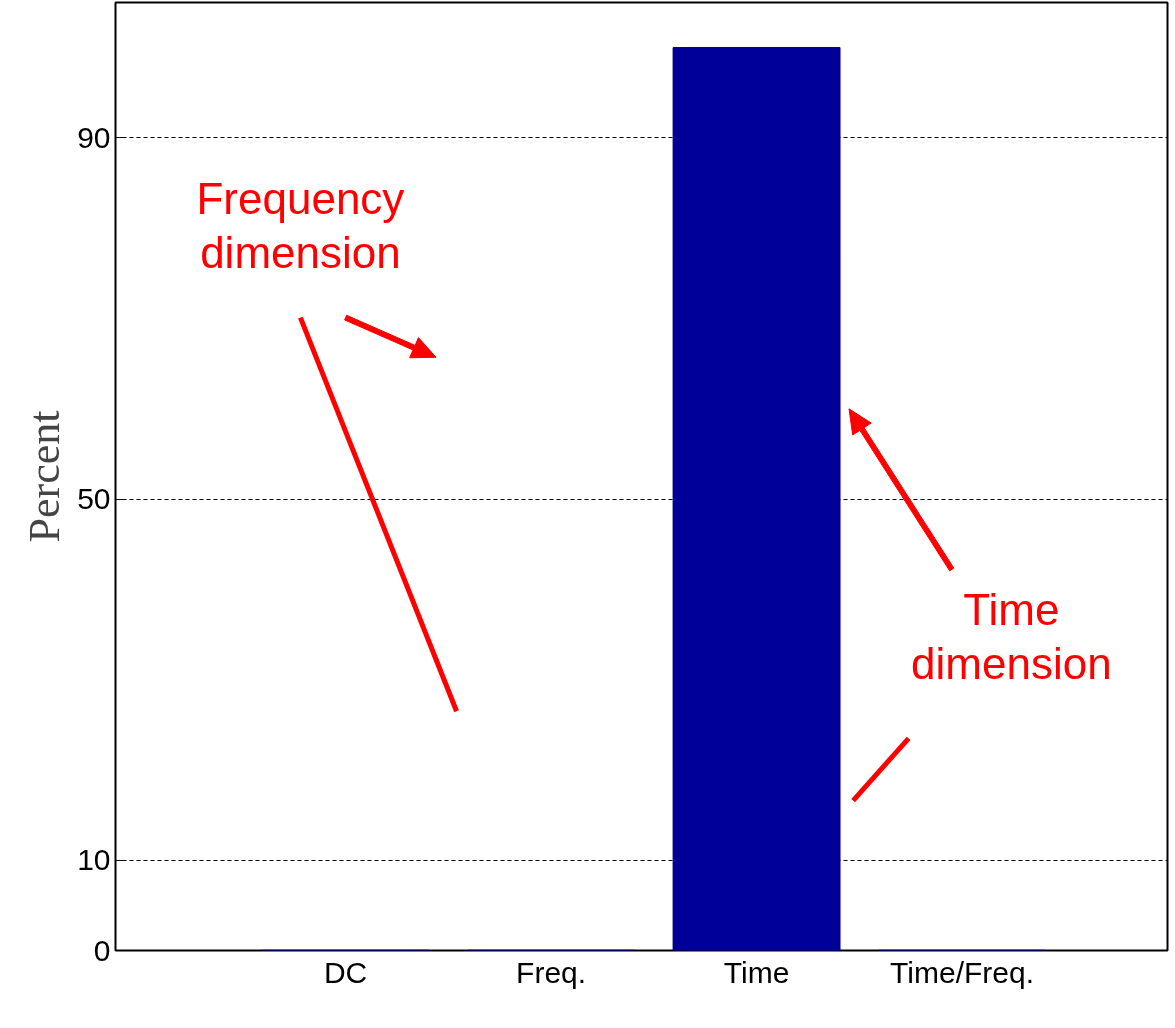  What do you see at coordinates (102, 950) in the screenshot?
I see `y-tick-label: 0` at bounding box center [102, 950].